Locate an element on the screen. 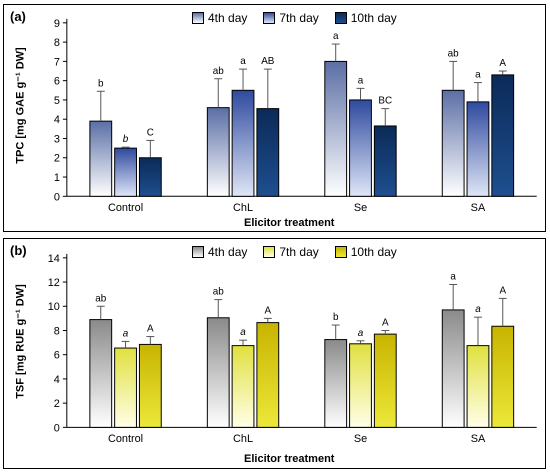 The width and height of the screenshot is (550, 475). chart-a-y-tick-label: 0 is located at coordinates (57, 197).